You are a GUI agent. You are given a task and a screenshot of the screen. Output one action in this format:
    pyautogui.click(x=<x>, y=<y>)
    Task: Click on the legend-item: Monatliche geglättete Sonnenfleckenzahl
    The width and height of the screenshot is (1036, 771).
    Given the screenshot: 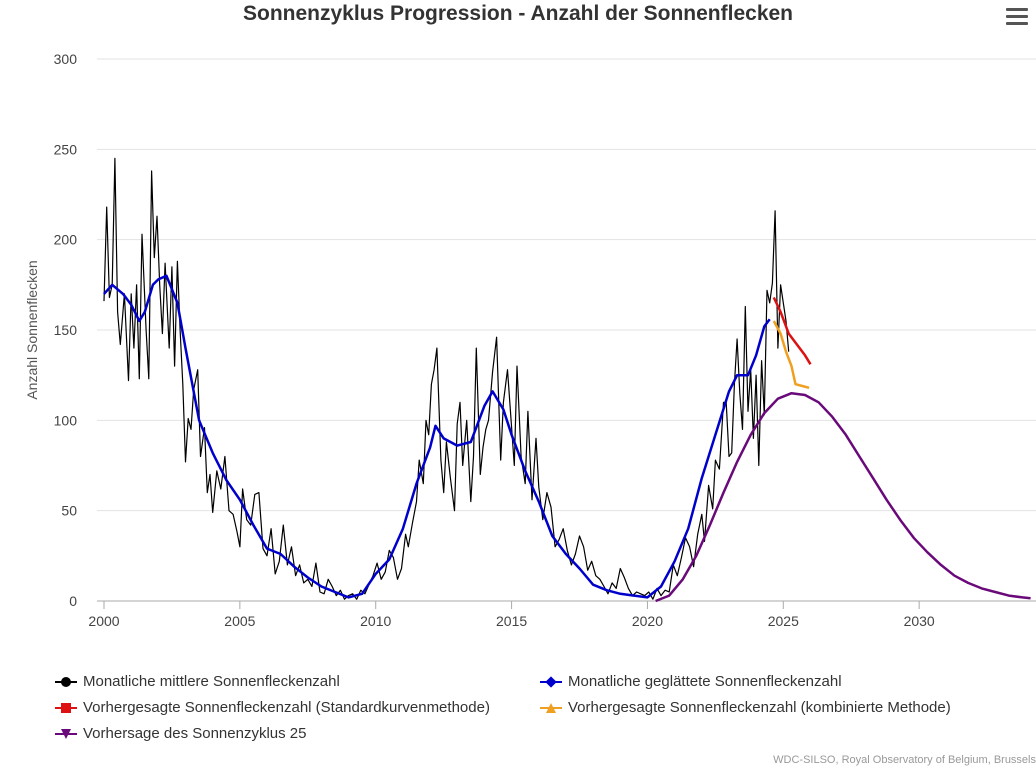 What is the action you would take?
    pyautogui.click(x=691, y=681)
    